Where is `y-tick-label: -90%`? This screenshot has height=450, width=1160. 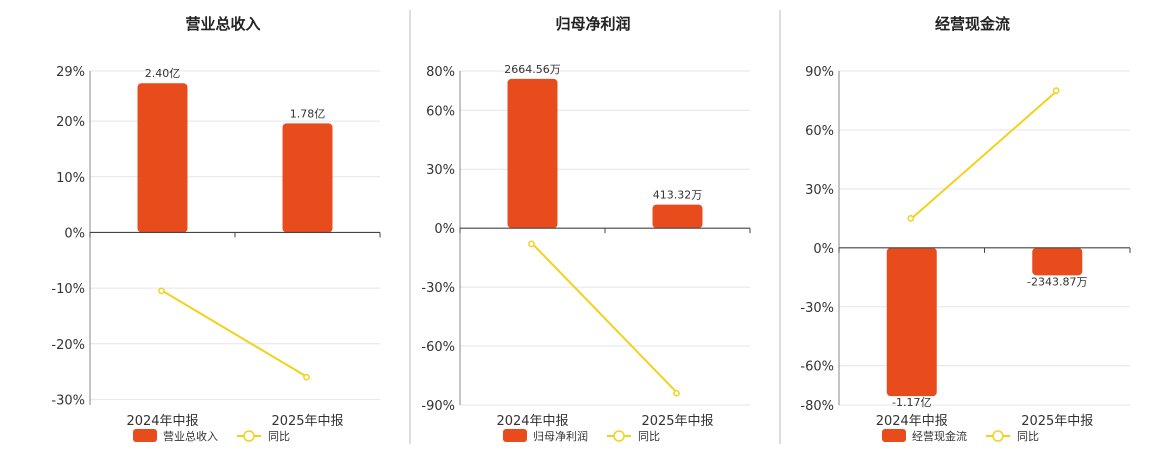
y-tick-label: -90% is located at coordinates (438, 406).